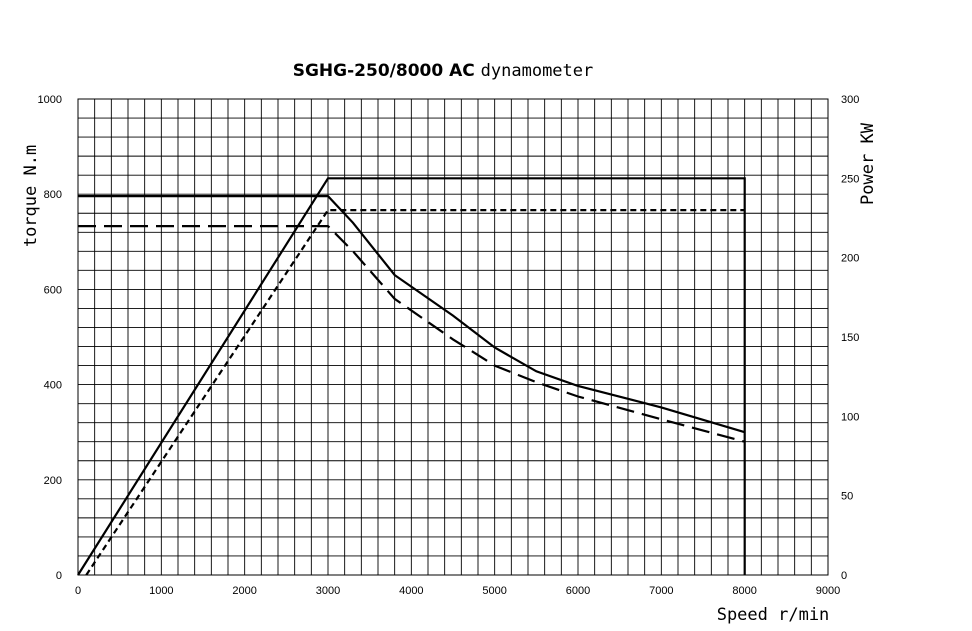 The width and height of the screenshot is (972, 631). Describe the element at coordinates (850, 179) in the screenshot. I see `y2-tick-label: 250` at that location.